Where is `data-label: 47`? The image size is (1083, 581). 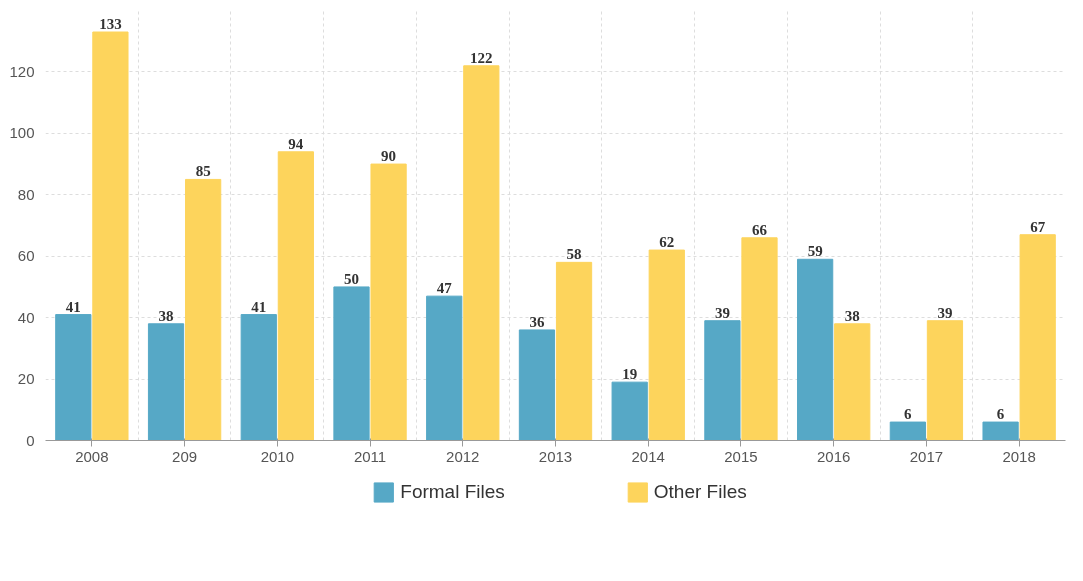 data-label: 47 is located at coordinates (444, 288).